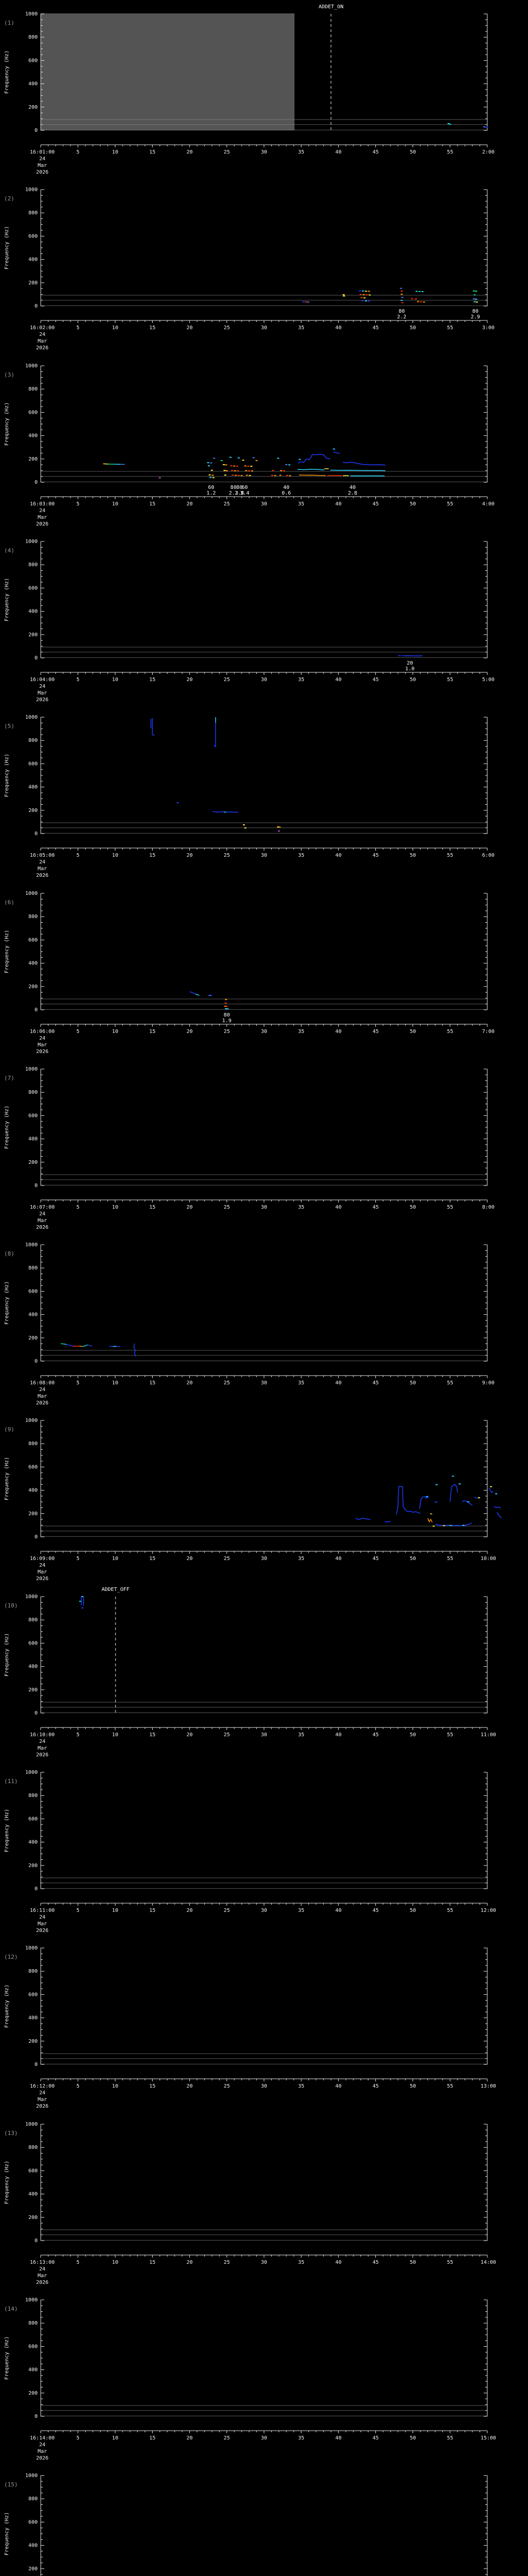 The image size is (528, 2576). I want to click on event-marker-label: ADDET_ON, so click(331, 7).